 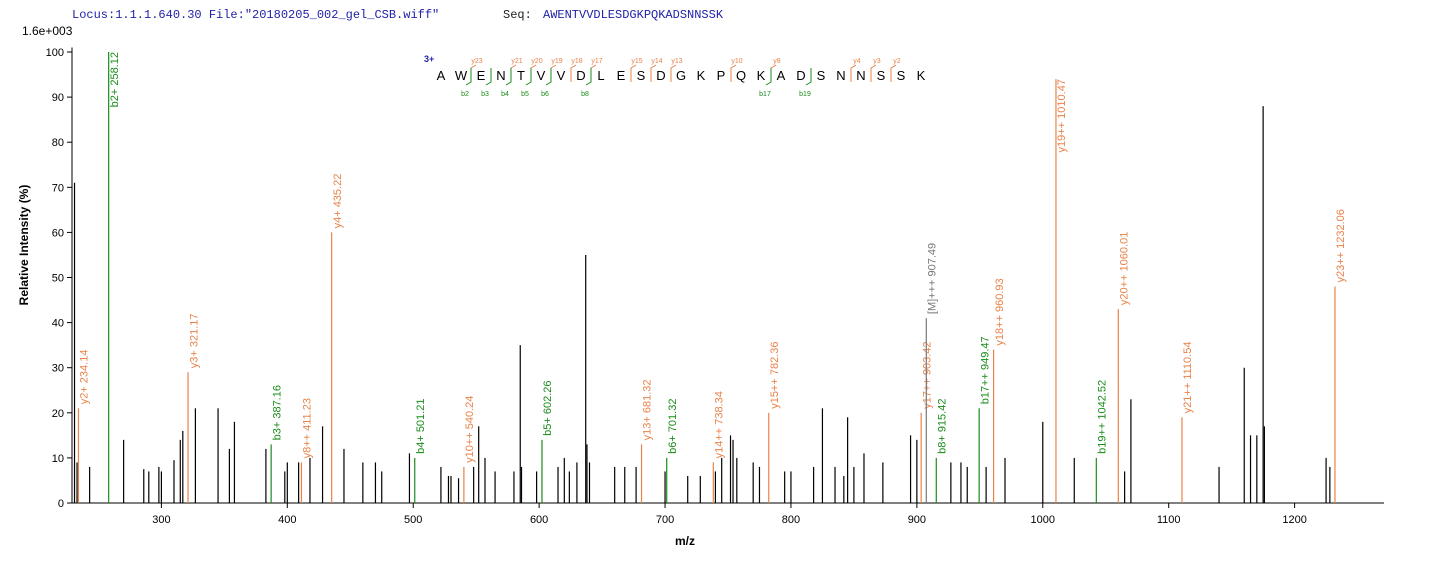 What do you see at coordinates (58, 143) in the screenshot?
I see `y-tick-label: 80` at bounding box center [58, 143].